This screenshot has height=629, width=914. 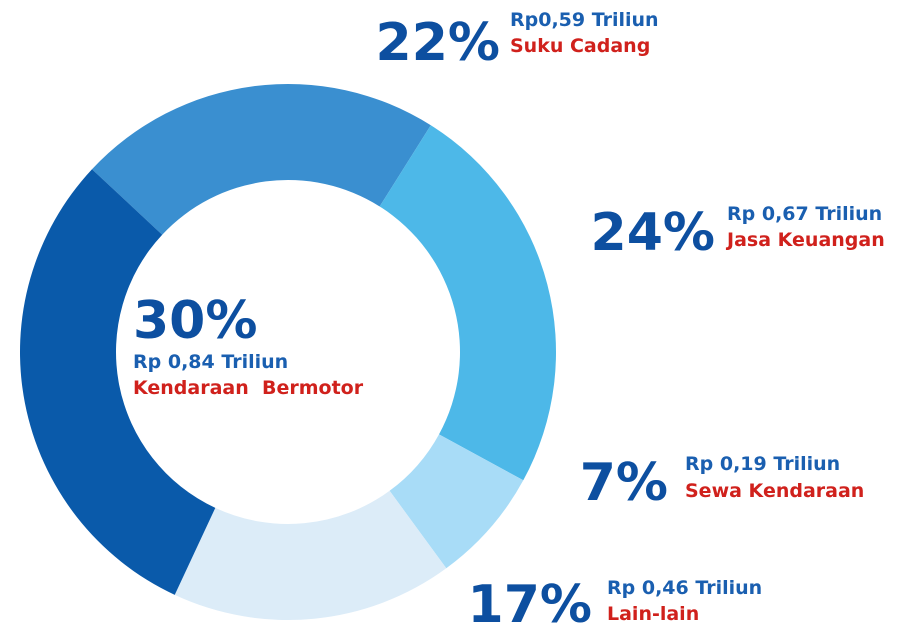 I want to click on amount-label: Rp 0,84 Triliun, so click(x=210, y=362).